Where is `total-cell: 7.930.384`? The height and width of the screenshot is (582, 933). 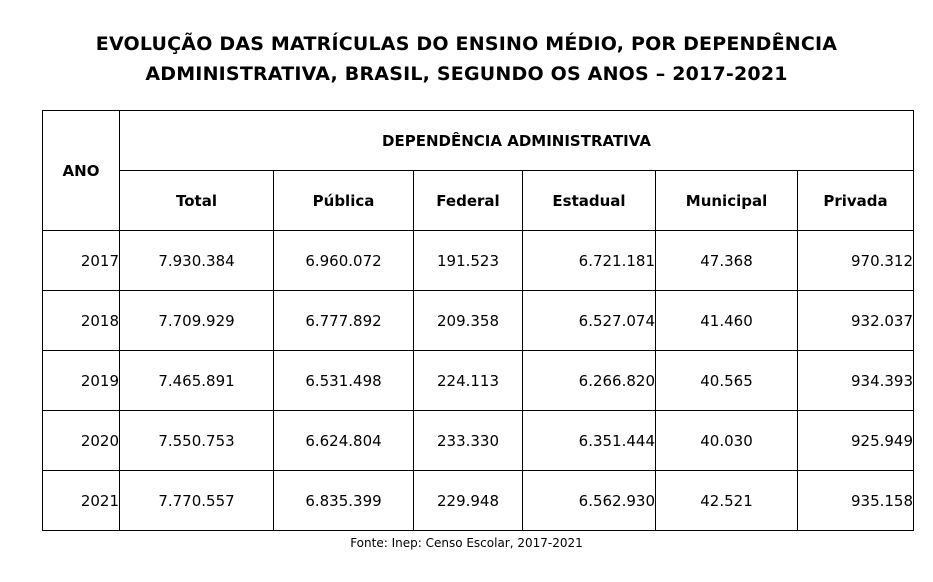 total-cell: 7.930.384 is located at coordinates (196, 260).